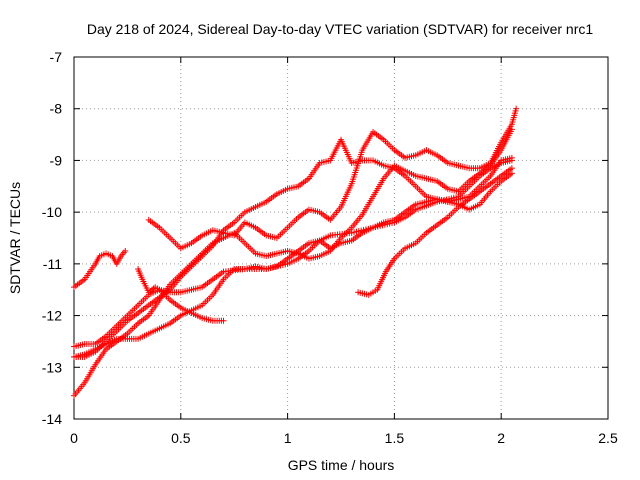 This screenshot has width=640, height=480. Describe the element at coordinates (608, 438) in the screenshot. I see `x-tick-label: 2.5` at that location.